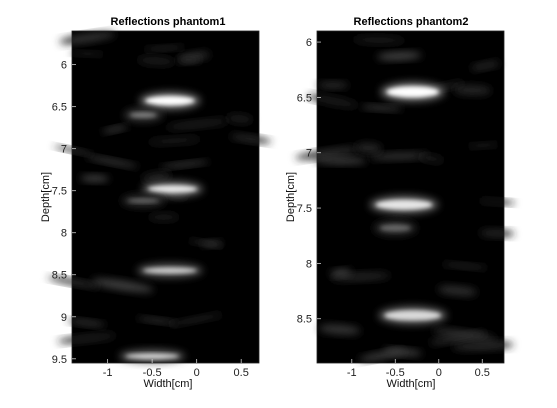  Describe the element at coordinates (64, 213) in the screenshot. I see `y-ticks: 6 6.5 7 7.5 8 8.5 9 9.5` at that location.